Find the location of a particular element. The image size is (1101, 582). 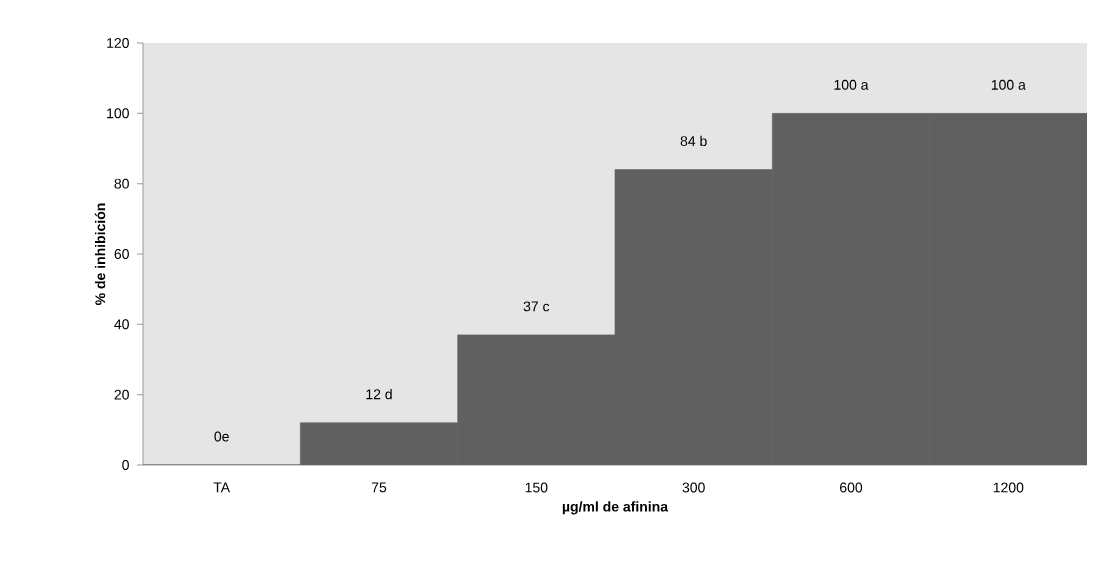

data-label: 0e is located at coordinates (221, 436).